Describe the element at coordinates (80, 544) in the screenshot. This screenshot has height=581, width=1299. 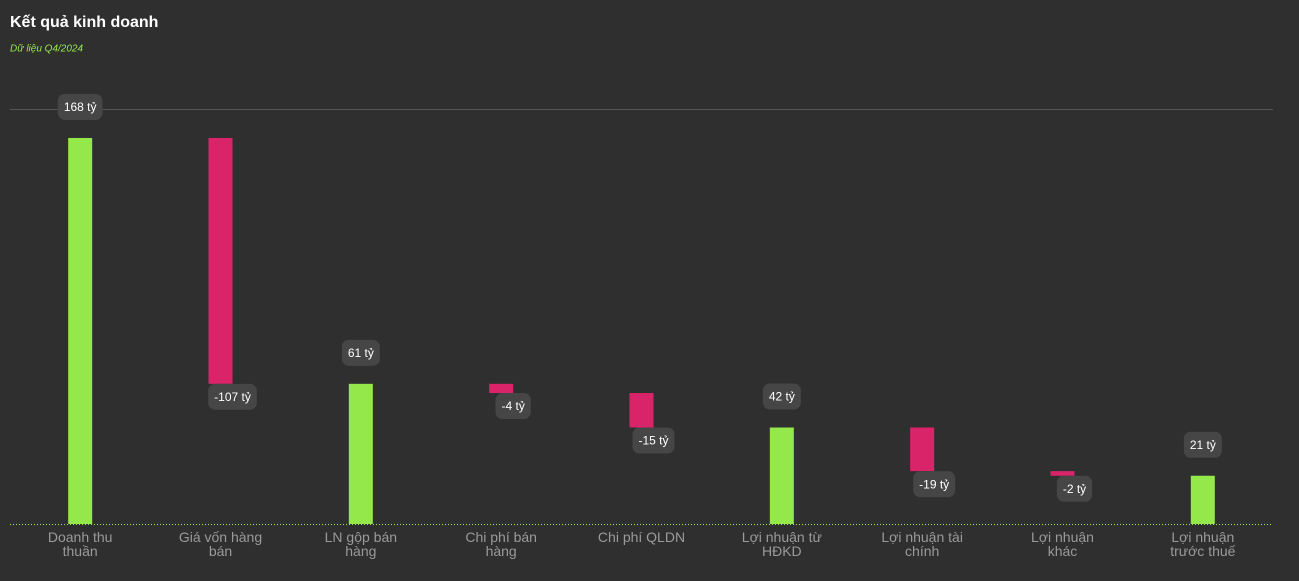
I see `x-tick-label: Doanh thu thuần` at that location.